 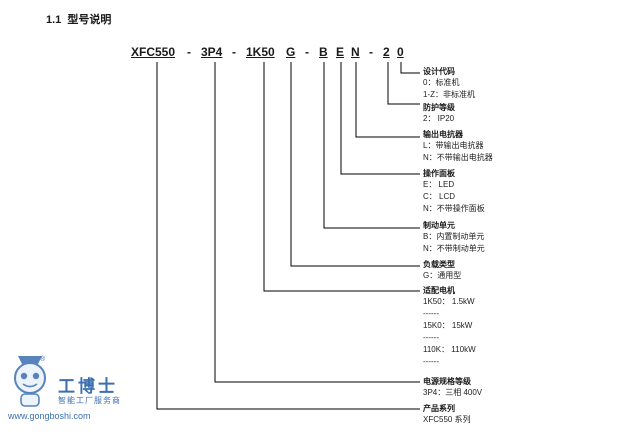 I want to click on code-design: 0, so click(x=400, y=52).